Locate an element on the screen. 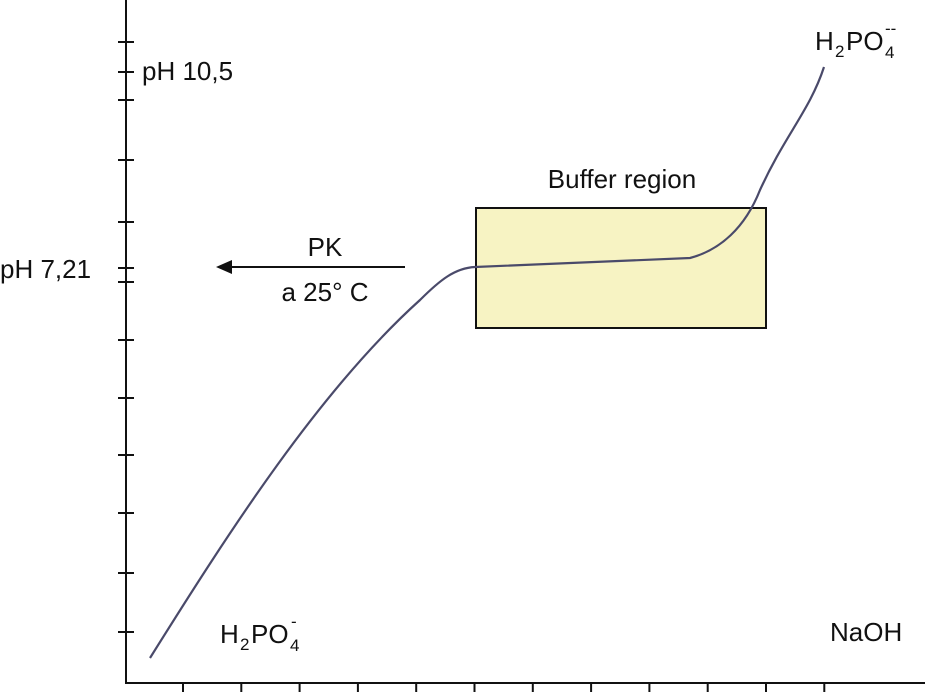 The image size is (925, 697). arrow-head is located at coordinates (224, 267).